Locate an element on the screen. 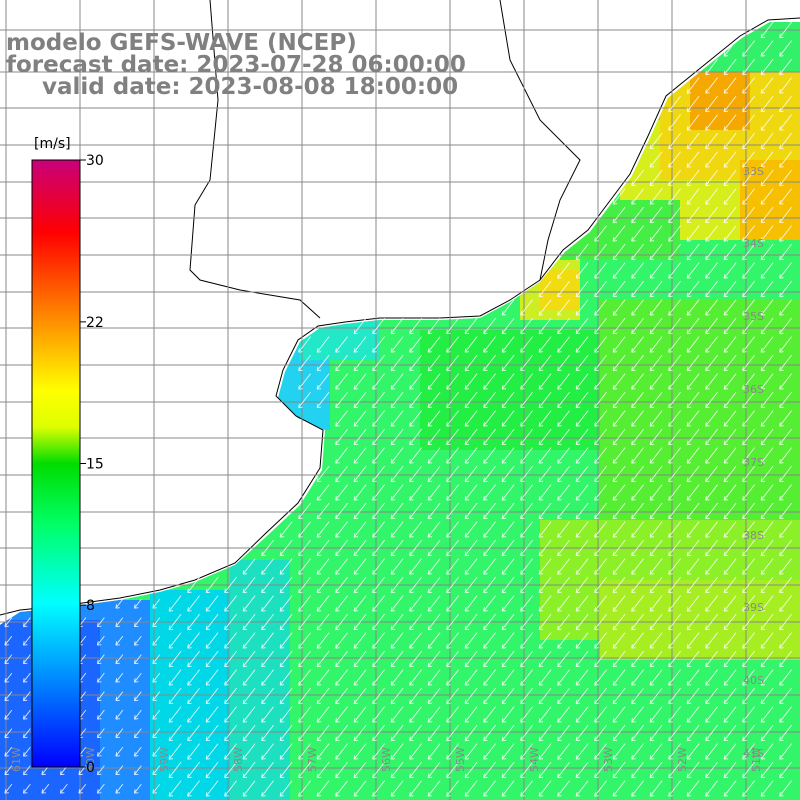 The height and width of the screenshot is (800, 800). title-model: modelo GEFS-WAVE (NCEP) is located at coordinates (181, 43).